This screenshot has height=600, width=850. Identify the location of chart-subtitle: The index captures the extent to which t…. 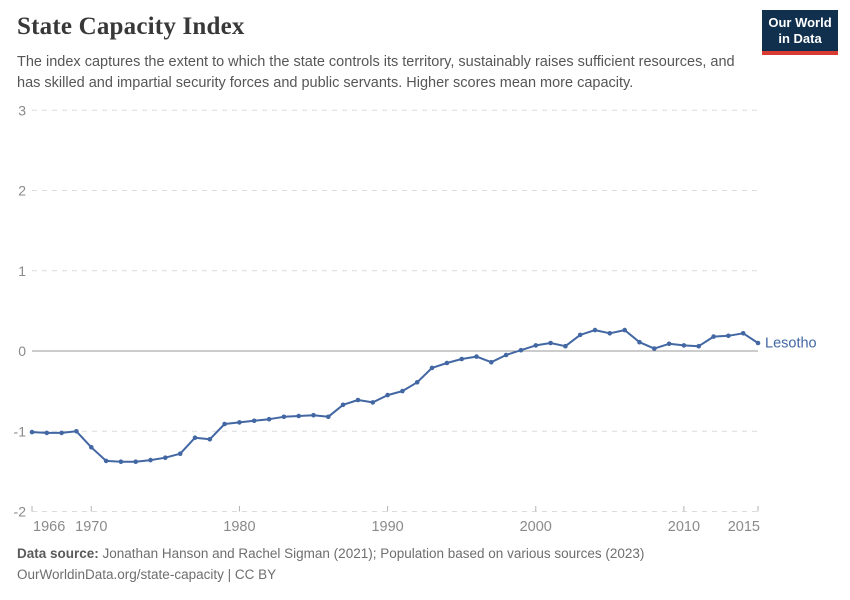
(376, 72).